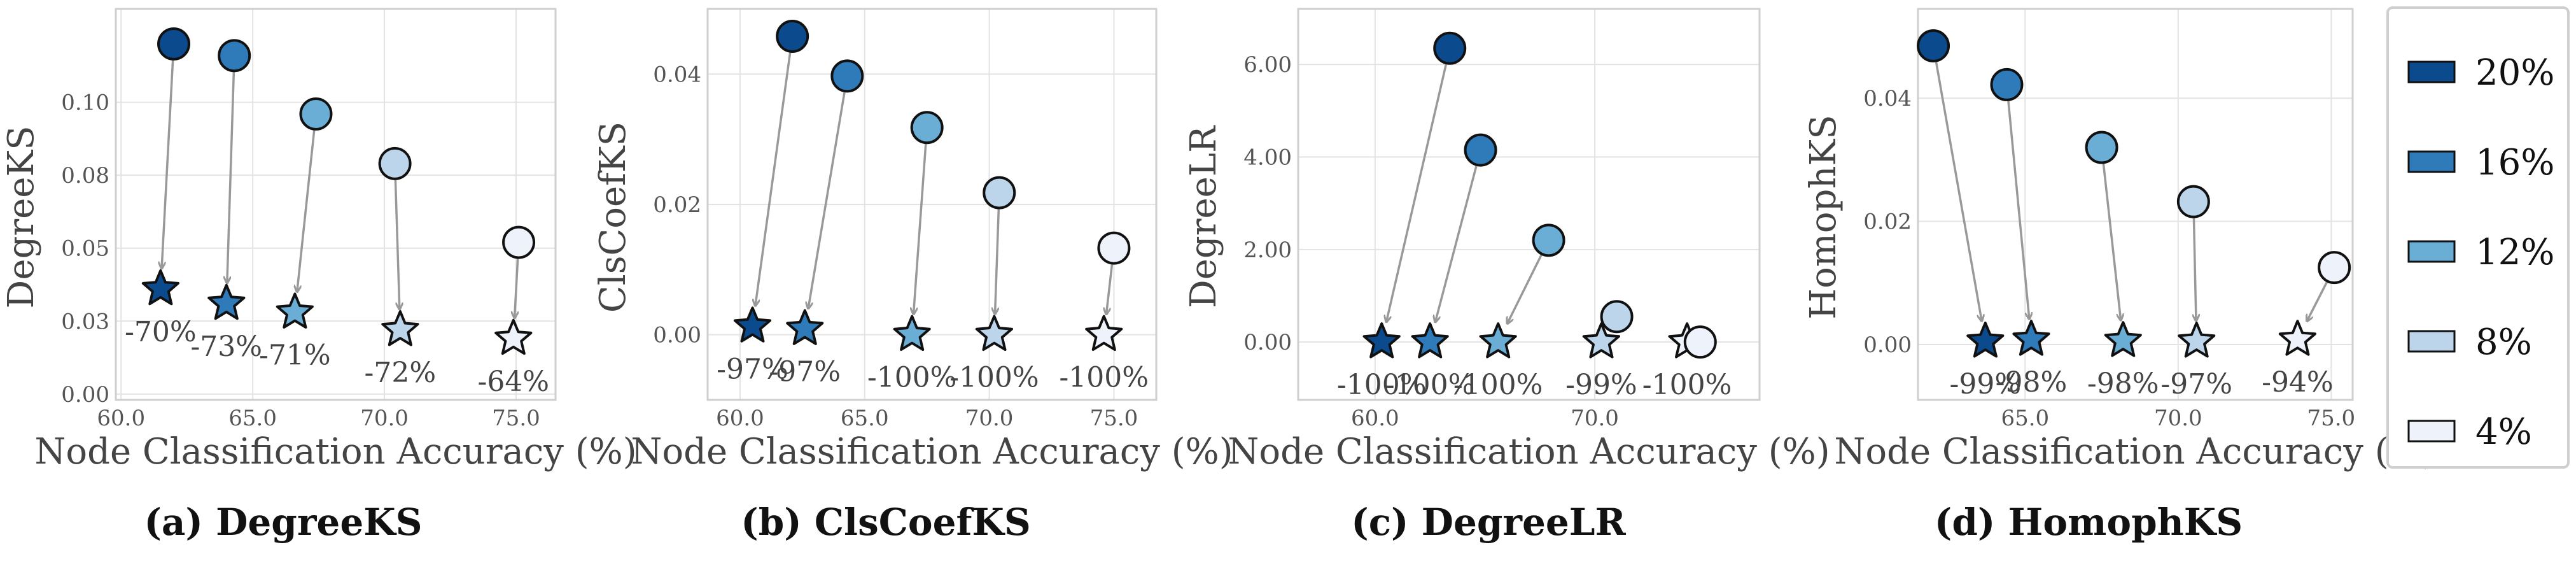  What do you see at coordinates (85, 249) in the screenshot?
I see `y-tick-label: 0.05` at bounding box center [85, 249].